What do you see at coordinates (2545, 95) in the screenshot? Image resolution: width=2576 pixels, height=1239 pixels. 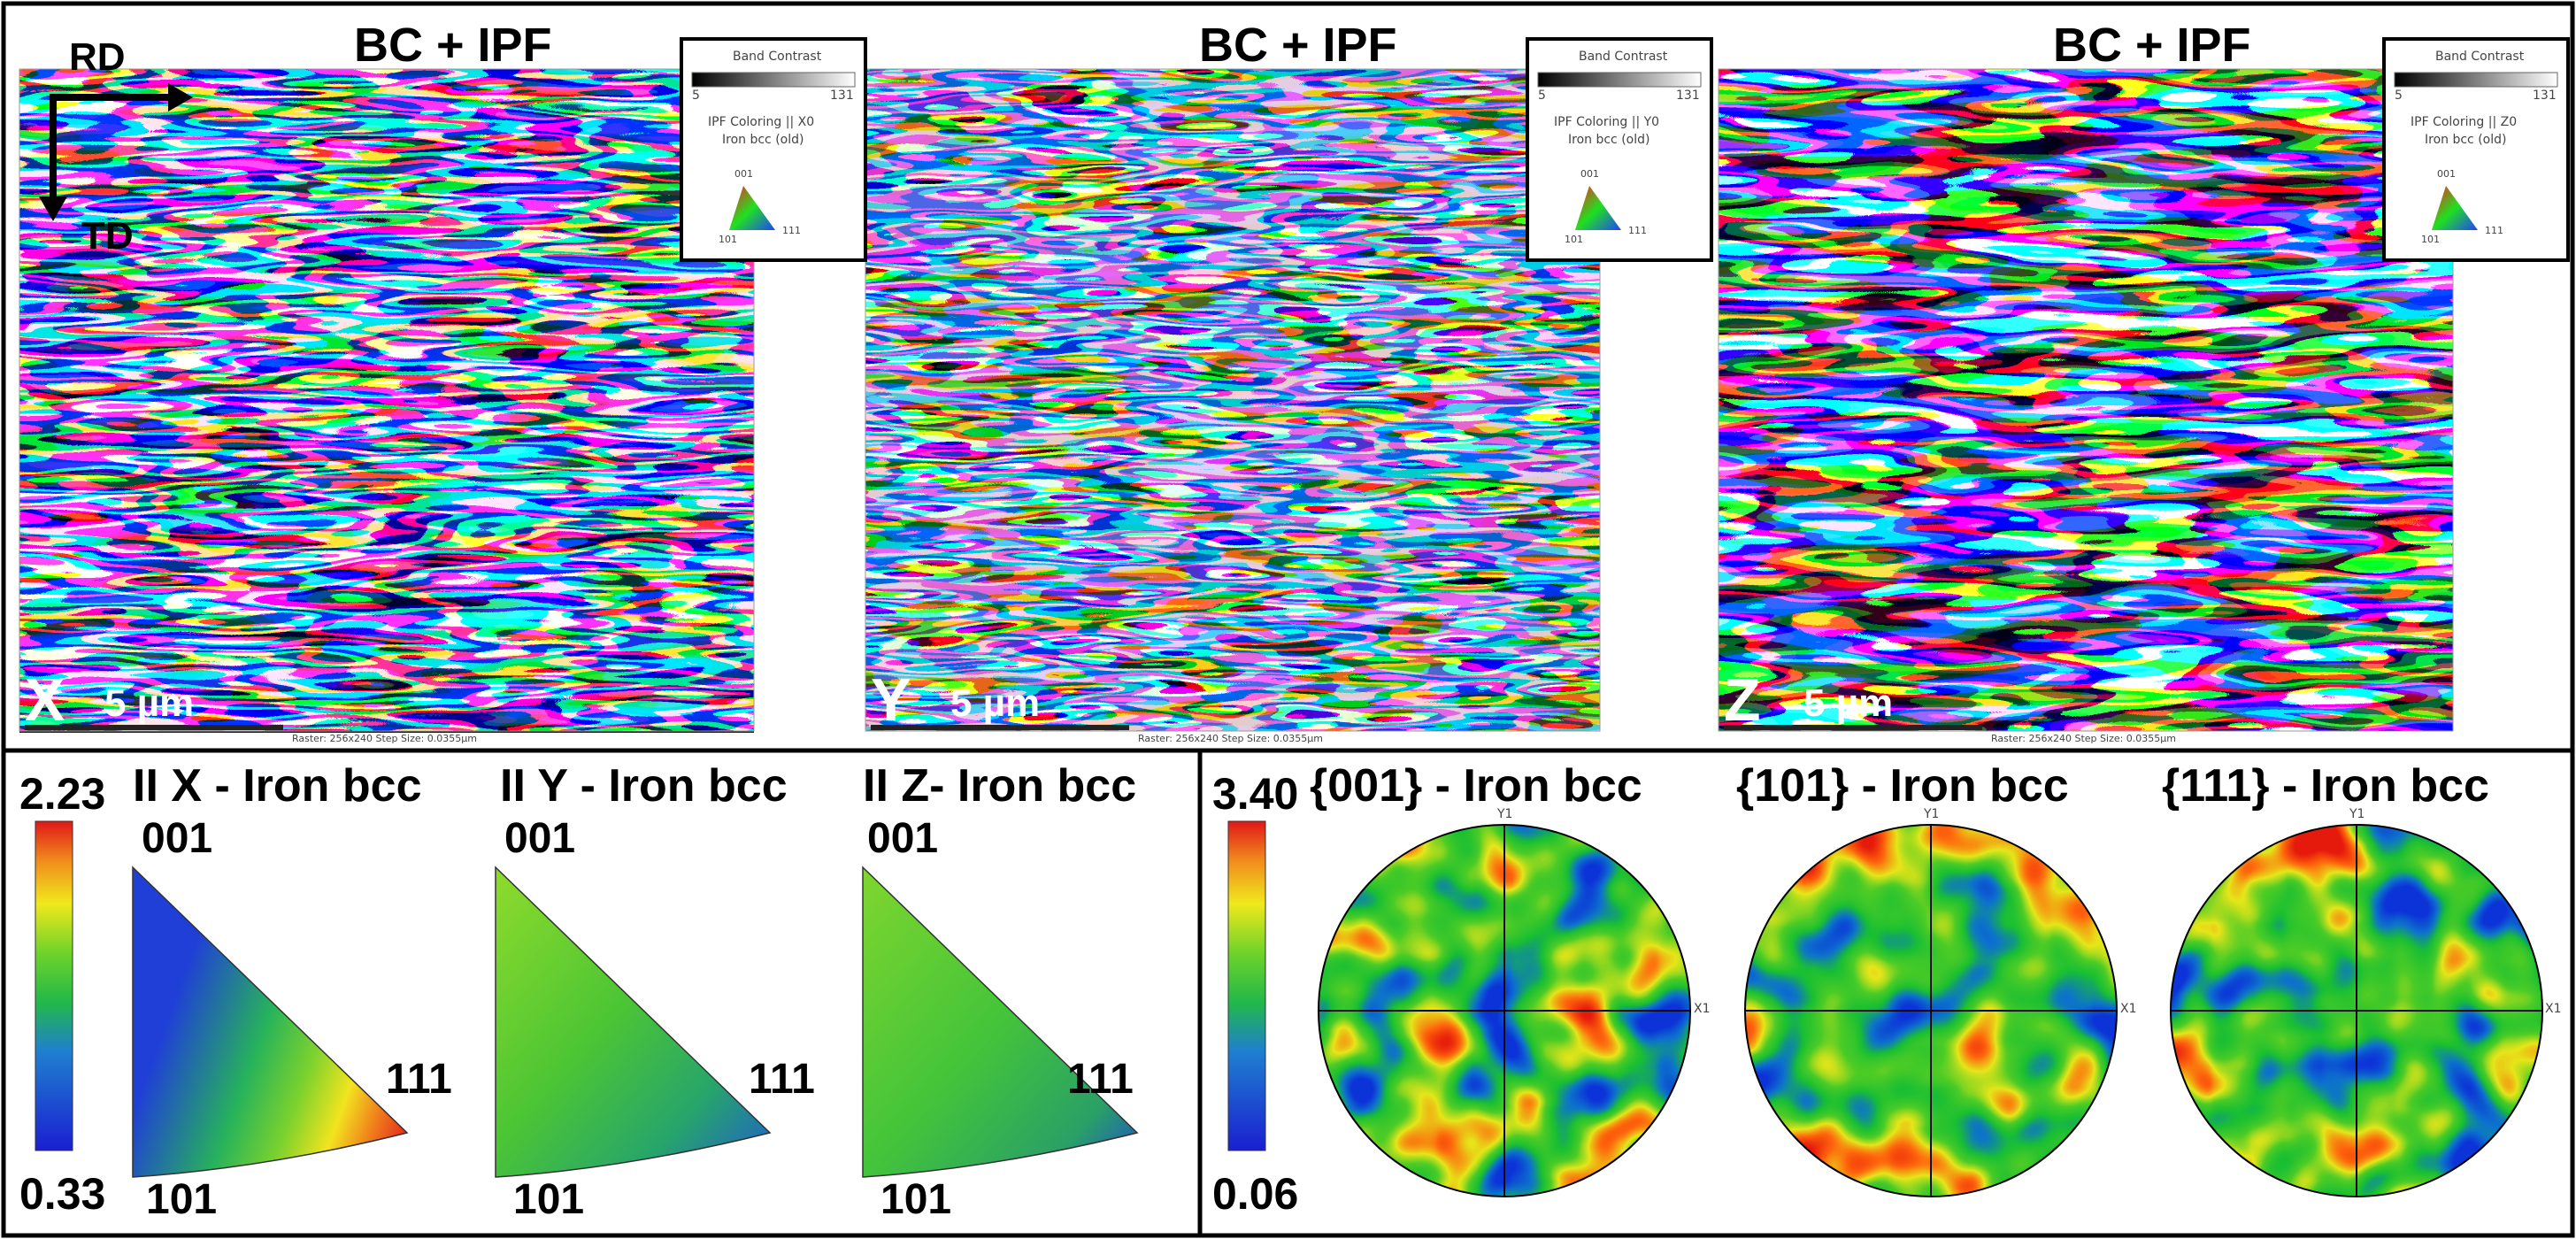 I see `legend-bcmax-z: 131` at bounding box center [2545, 95].